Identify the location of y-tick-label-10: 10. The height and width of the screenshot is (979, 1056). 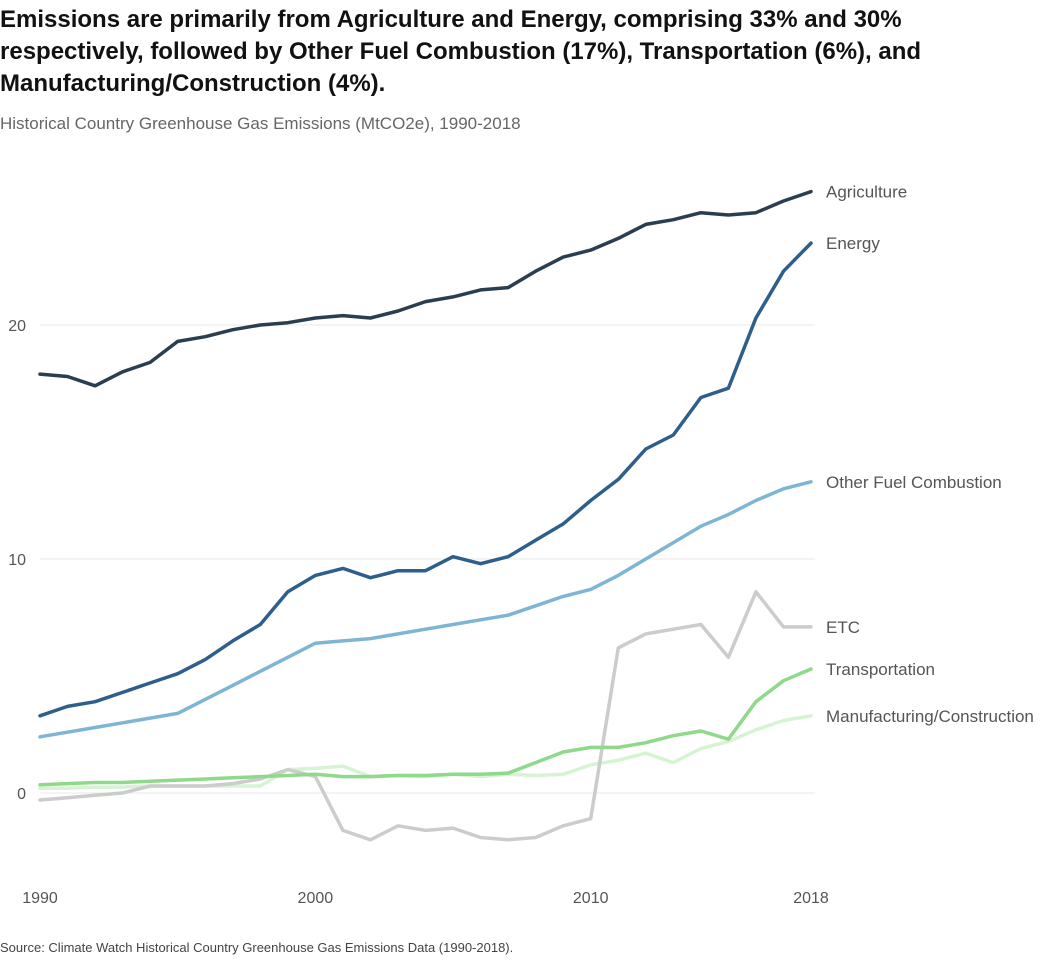
(17, 560).